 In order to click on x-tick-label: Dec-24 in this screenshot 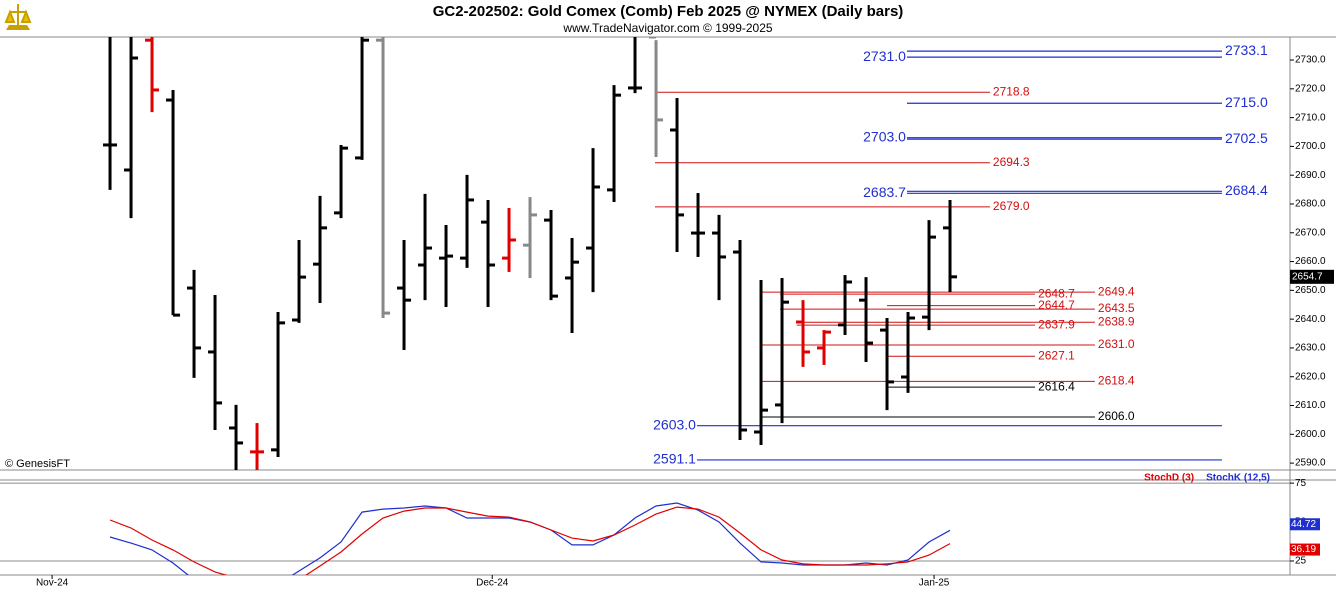, I will do `click(492, 583)`.